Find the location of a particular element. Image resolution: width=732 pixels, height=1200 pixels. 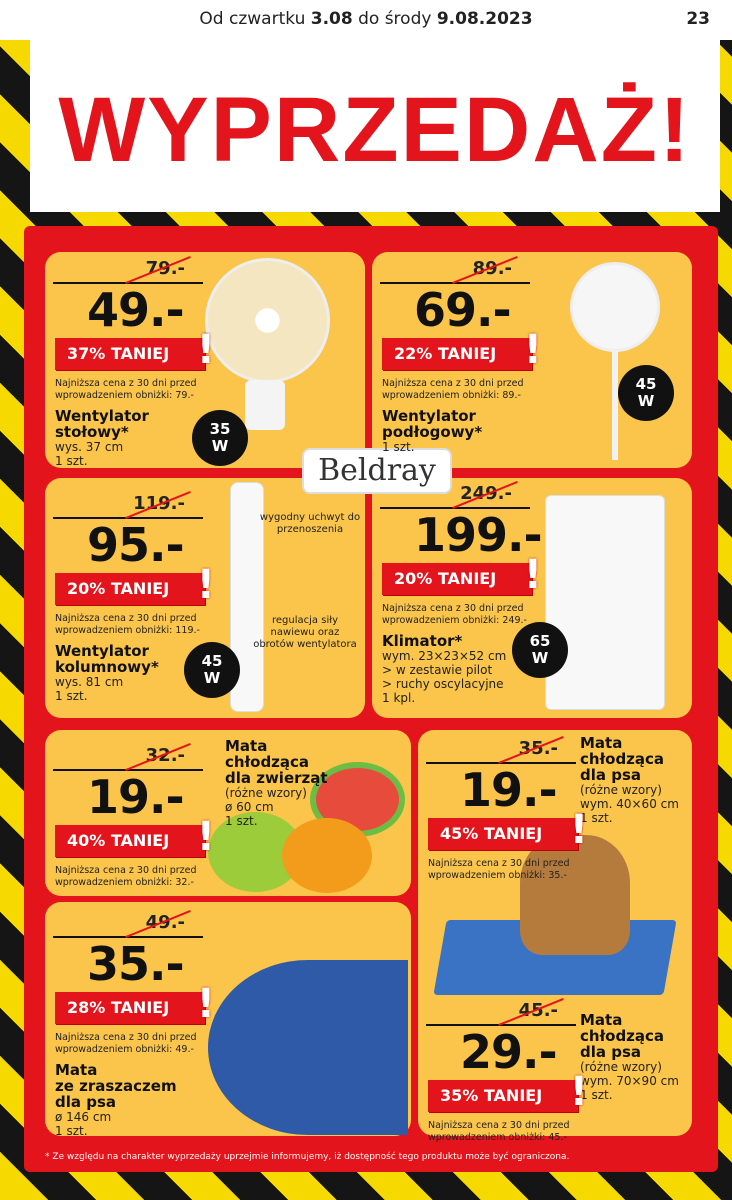

floor-fan-pole is located at coordinates (615, 405).